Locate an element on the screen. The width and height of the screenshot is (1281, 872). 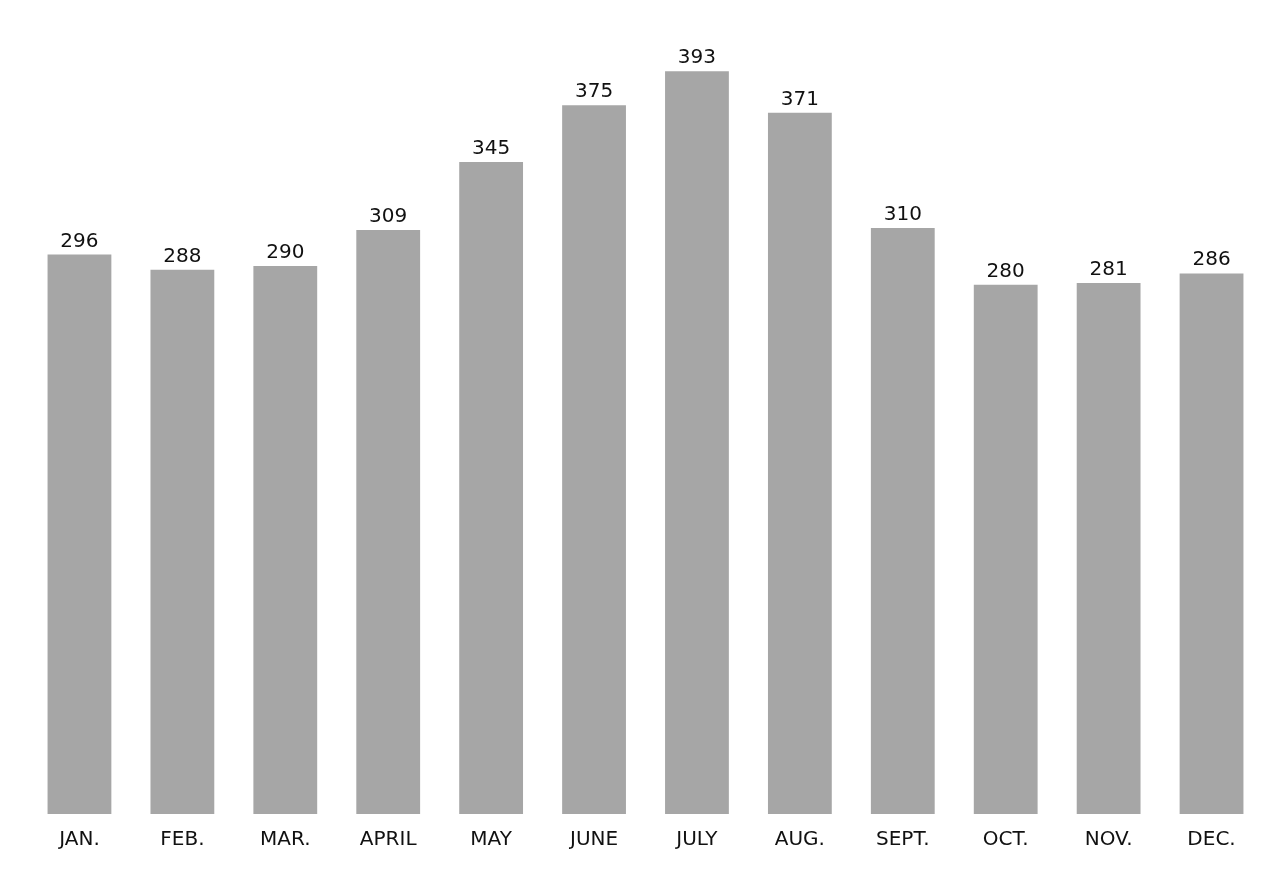
x-tick-label: FEB. is located at coordinates (182, 838).